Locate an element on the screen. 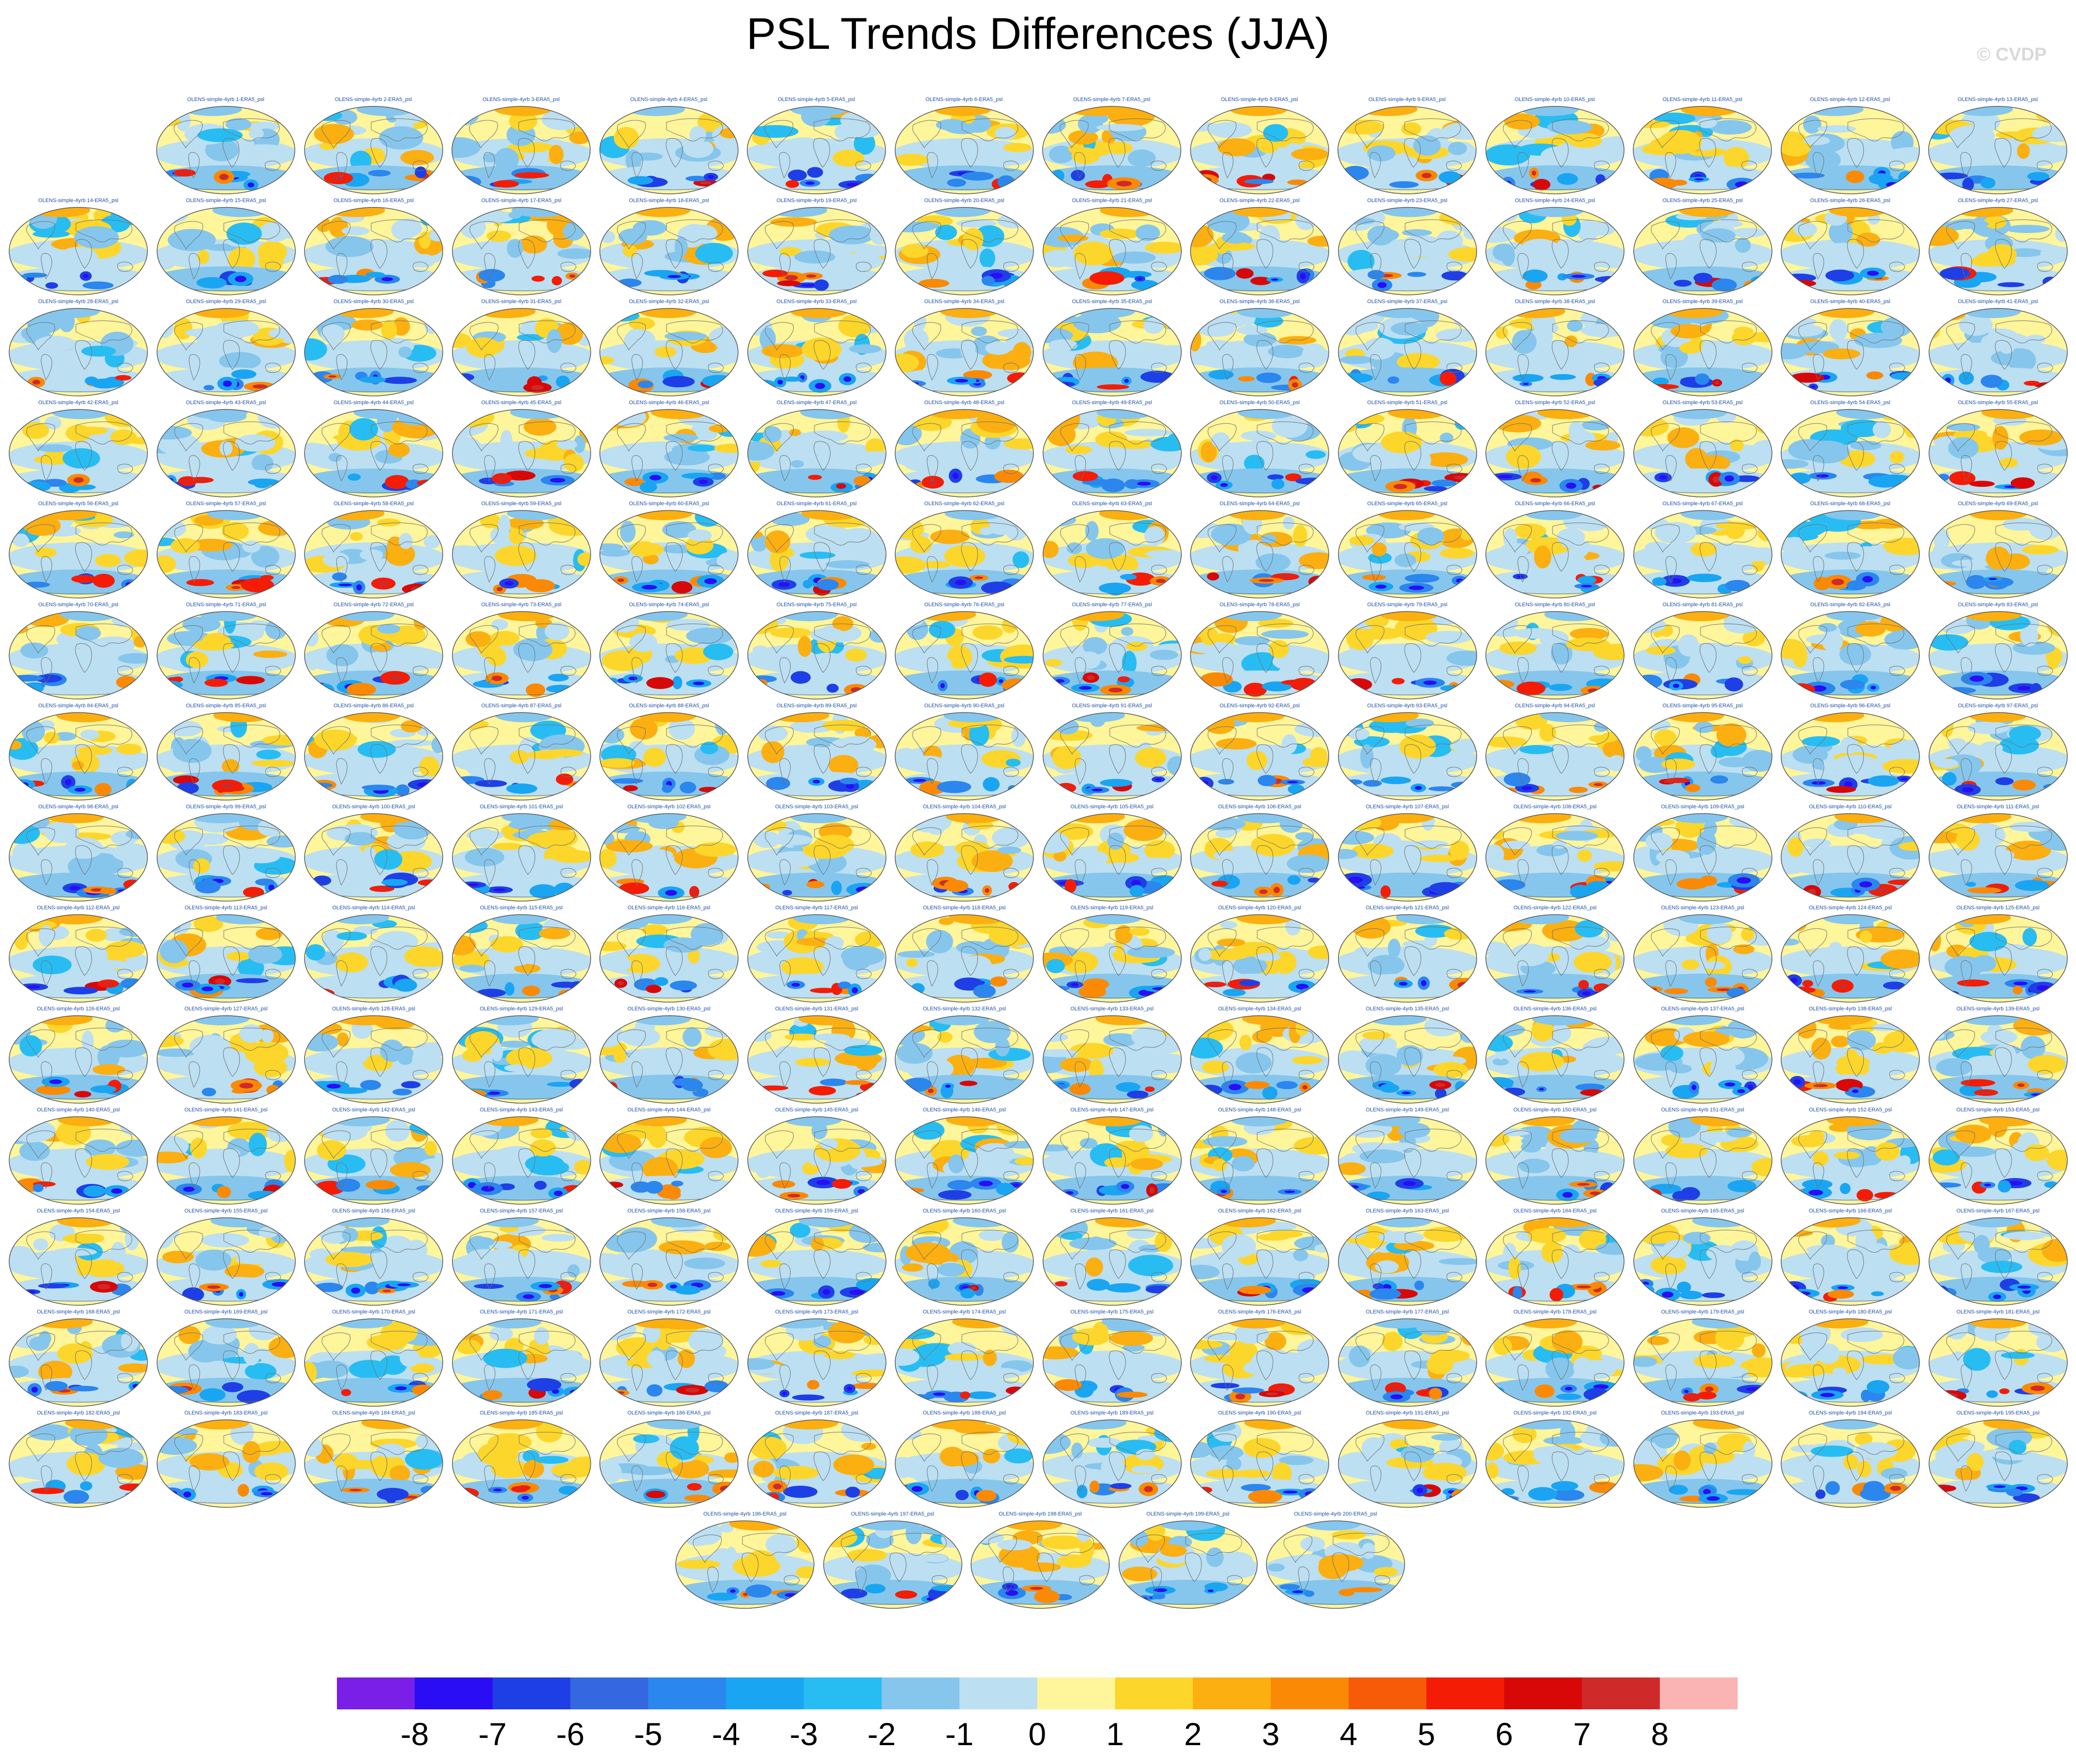 The height and width of the screenshot is (1764, 2076). panel-title: OLENS-simple-4yrb 14-ERA5_psl is located at coordinates (78, 201).